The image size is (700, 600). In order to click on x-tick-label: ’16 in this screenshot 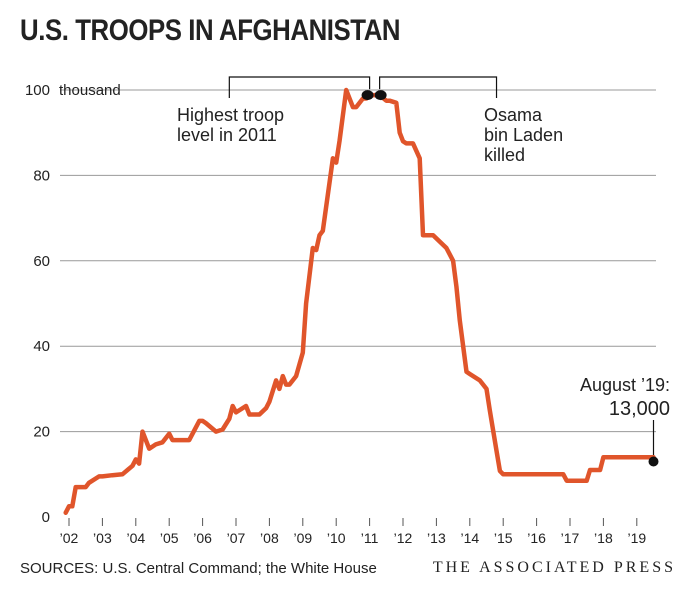, I will do `click(536, 538)`.